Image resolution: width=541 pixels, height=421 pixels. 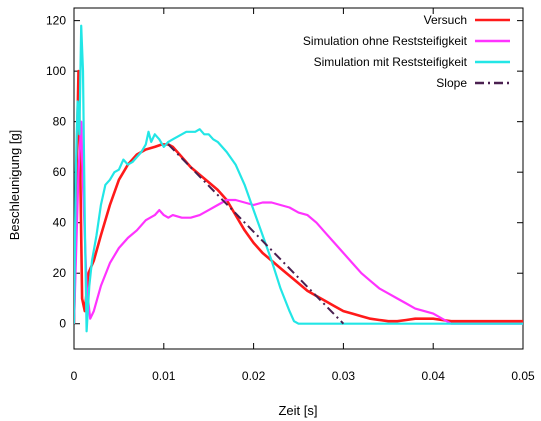 I want to click on x-tick-label: 0, so click(x=74, y=376).